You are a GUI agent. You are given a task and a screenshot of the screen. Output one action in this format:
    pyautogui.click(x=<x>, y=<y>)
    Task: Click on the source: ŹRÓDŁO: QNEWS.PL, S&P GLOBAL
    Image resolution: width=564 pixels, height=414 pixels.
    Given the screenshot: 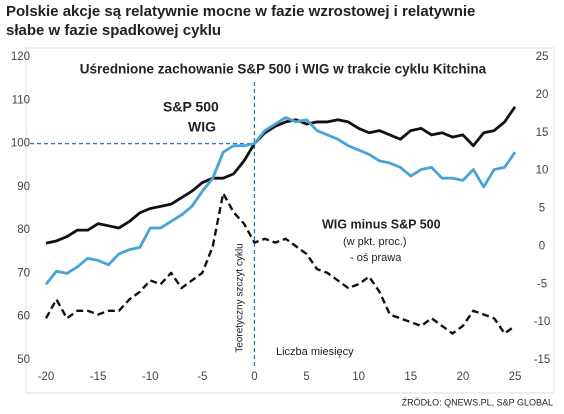 What is the action you would take?
    pyautogui.click(x=477, y=402)
    